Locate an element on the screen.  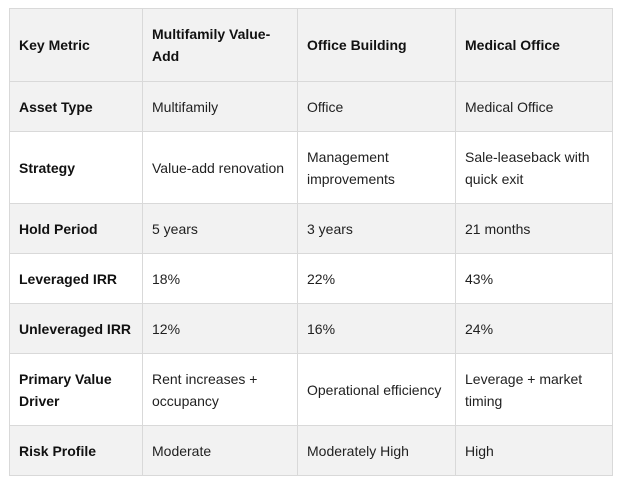
table-cell: 18% is located at coordinates (220, 278).